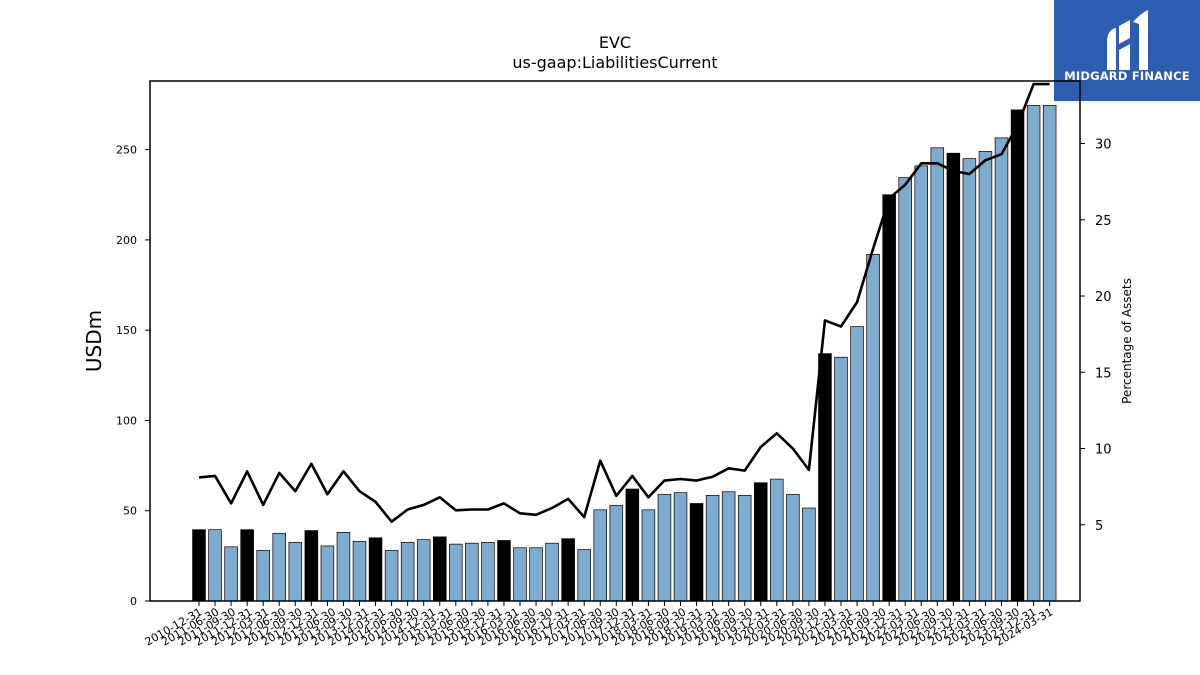 This screenshot has height=675, width=1200. What do you see at coordinates (1103, 221) in the screenshot?
I see `y2-tick-label: 25` at bounding box center [1103, 221].